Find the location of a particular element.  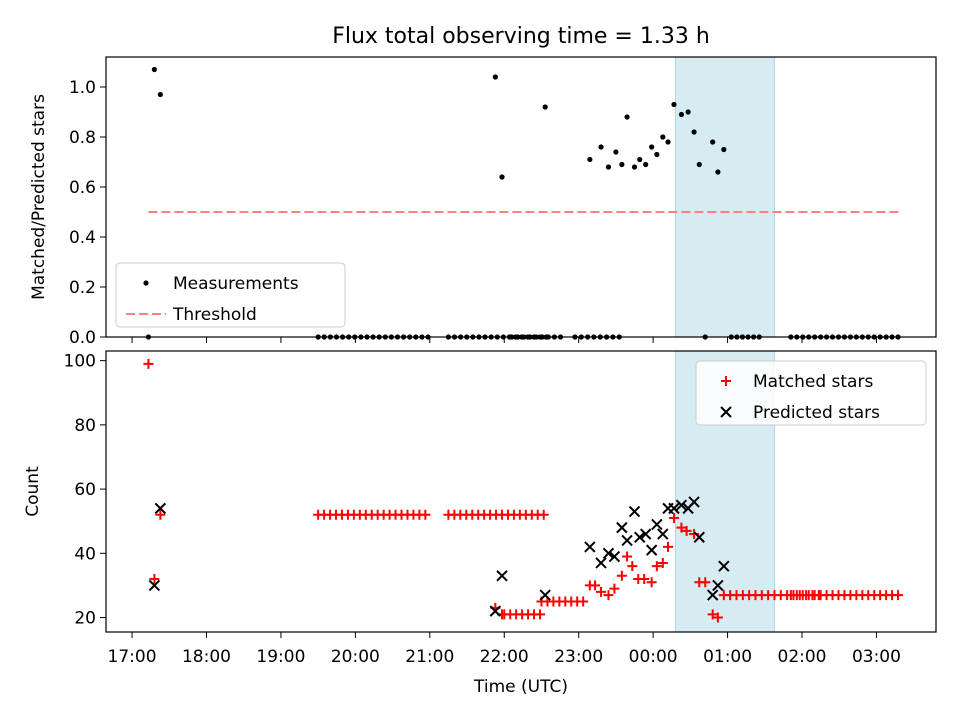

legend: Matched stars Predicted stars is located at coordinates (811, 393).